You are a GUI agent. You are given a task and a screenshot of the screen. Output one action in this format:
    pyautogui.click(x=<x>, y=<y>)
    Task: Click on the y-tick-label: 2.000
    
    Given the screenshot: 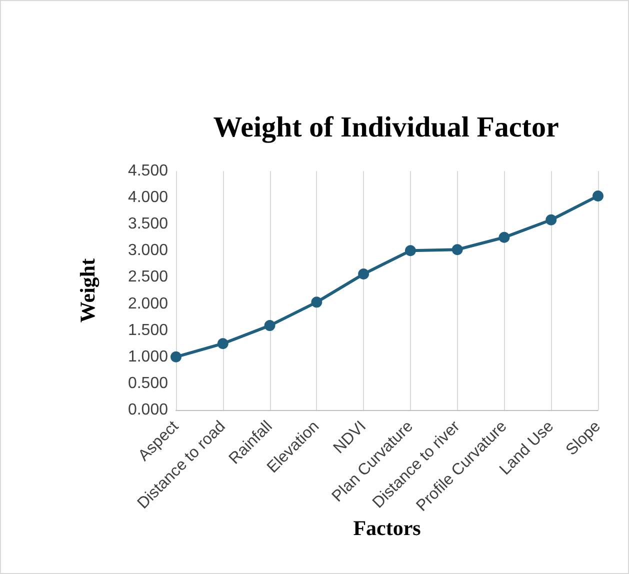 What is the action you would take?
    pyautogui.click(x=148, y=303)
    